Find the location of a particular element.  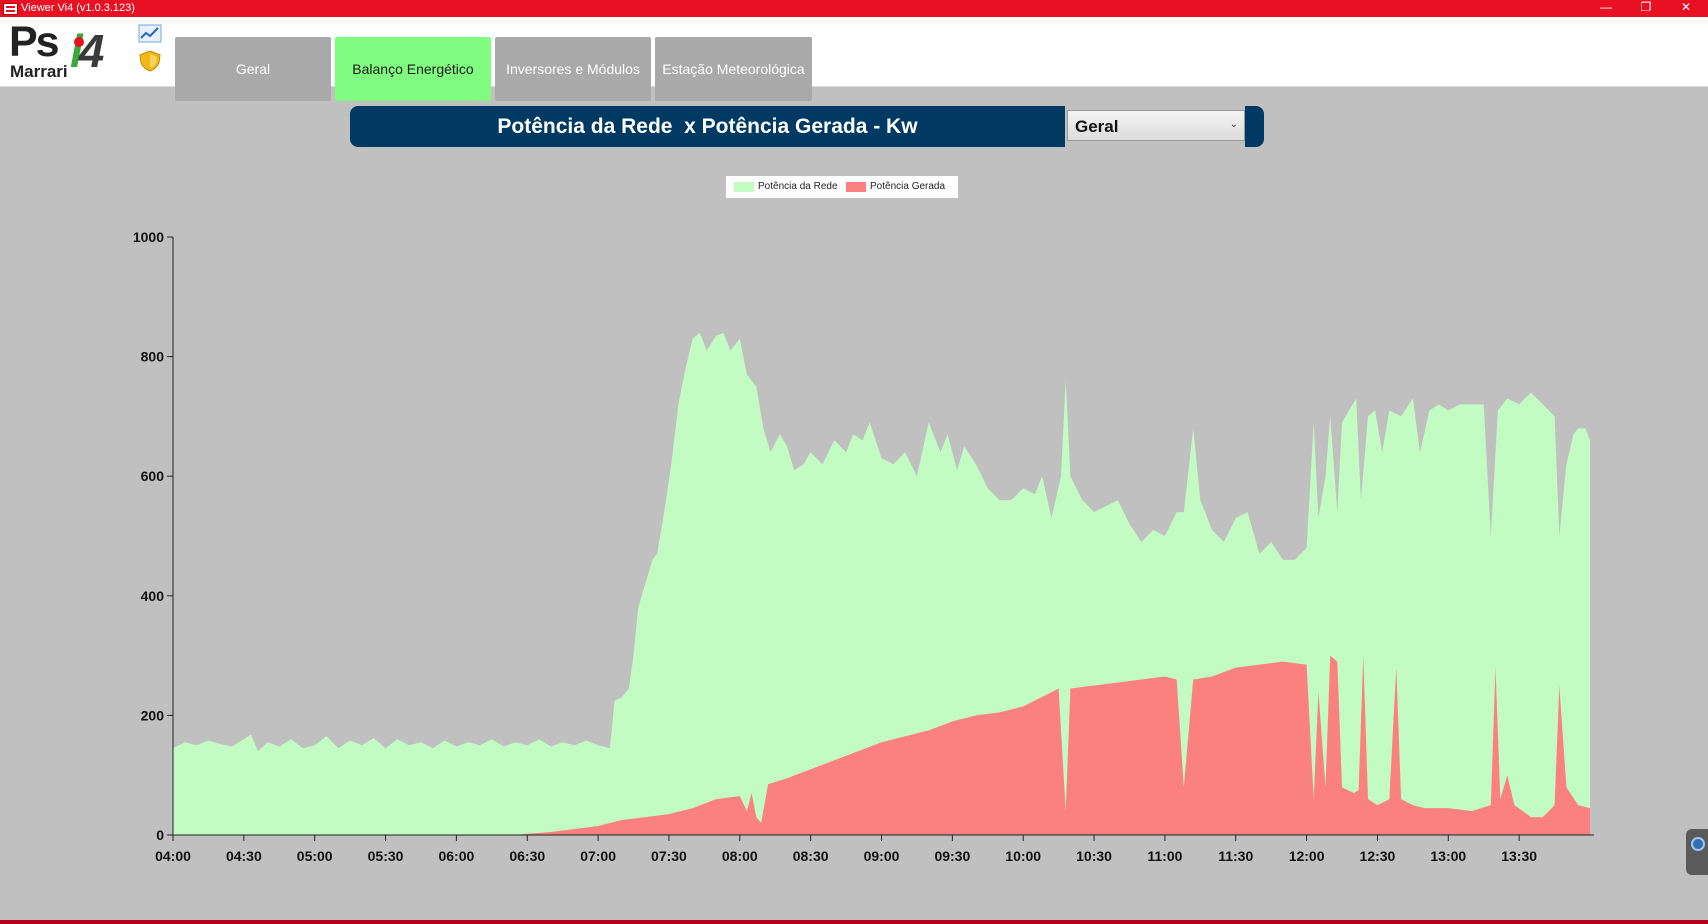

window-title: Viewer Vi4 (v1.0.3.123) is located at coordinates (78, 8).